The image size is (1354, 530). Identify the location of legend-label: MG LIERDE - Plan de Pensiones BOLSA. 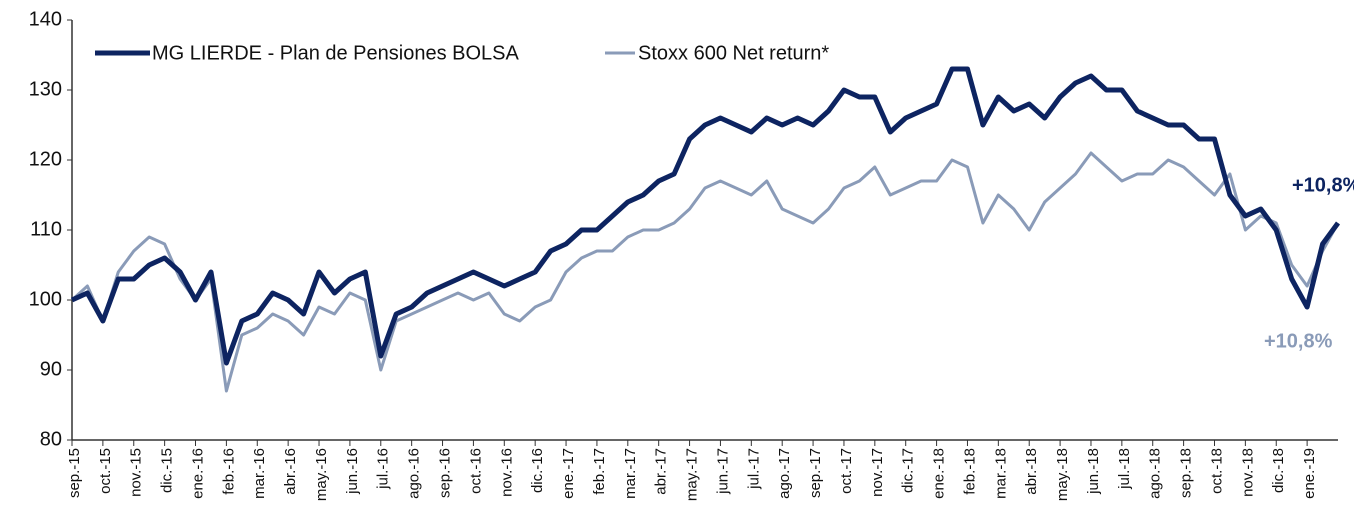
(335, 53).